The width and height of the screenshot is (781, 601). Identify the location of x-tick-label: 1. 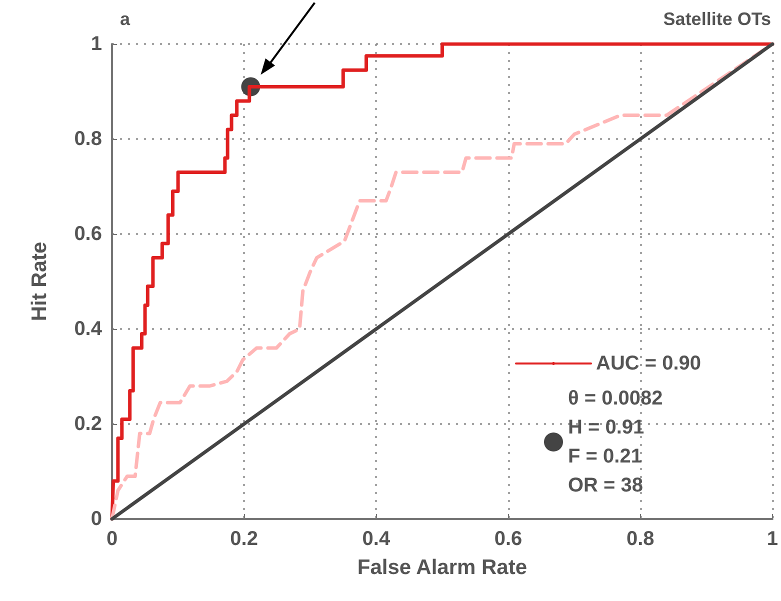
(772, 539).